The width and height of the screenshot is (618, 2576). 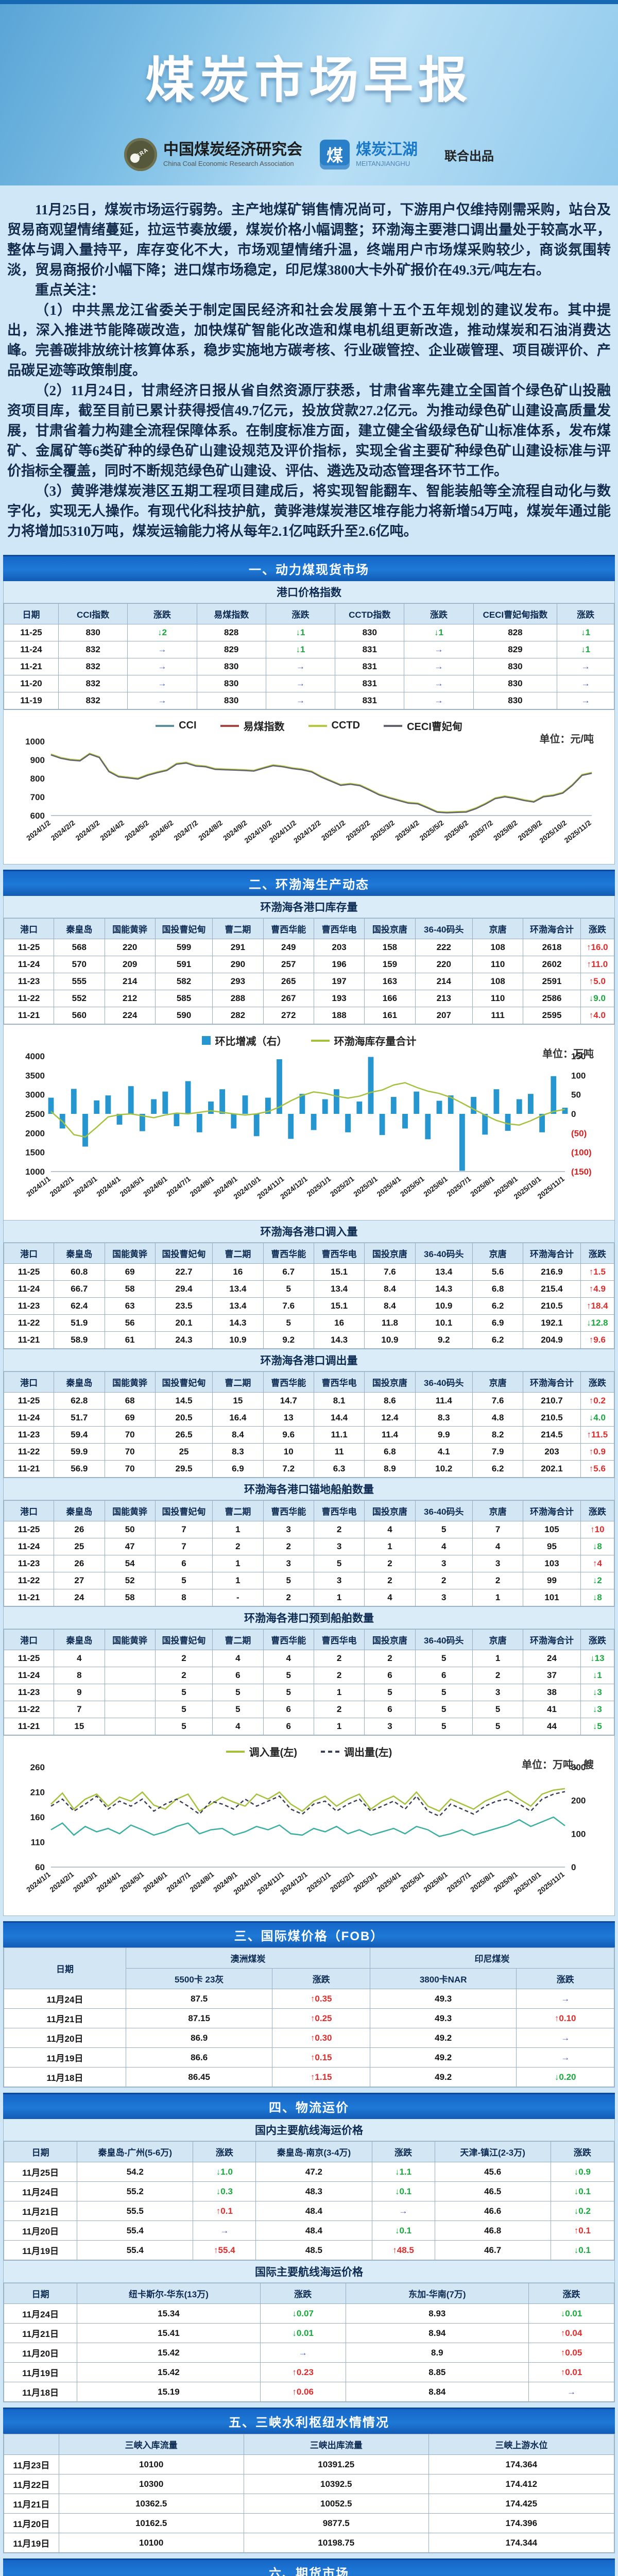 I want to click on table-cell: 16, so click(x=238, y=1272).